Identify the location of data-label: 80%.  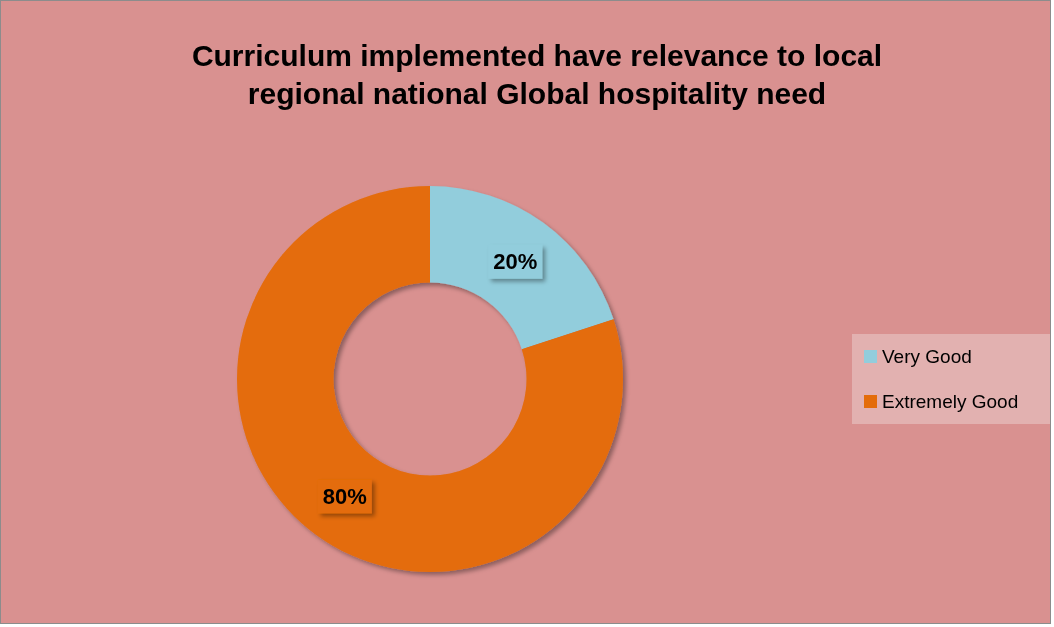
(344, 497).